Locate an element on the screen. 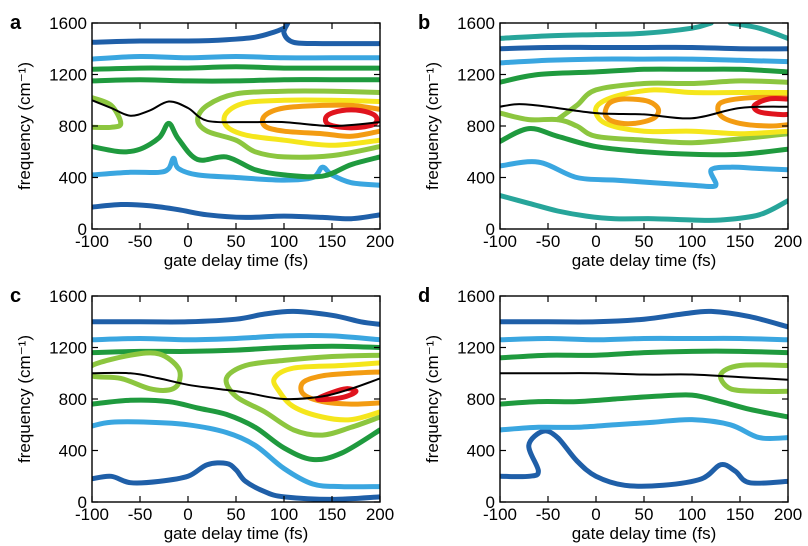  panel-letter: b is located at coordinates (424, 23).